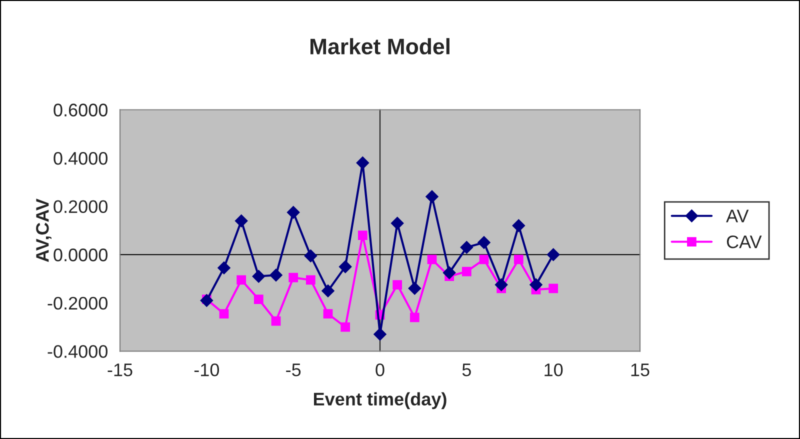 This screenshot has width=800, height=439. I want to click on y-axis-title: AV,CAV, so click(44, 230).